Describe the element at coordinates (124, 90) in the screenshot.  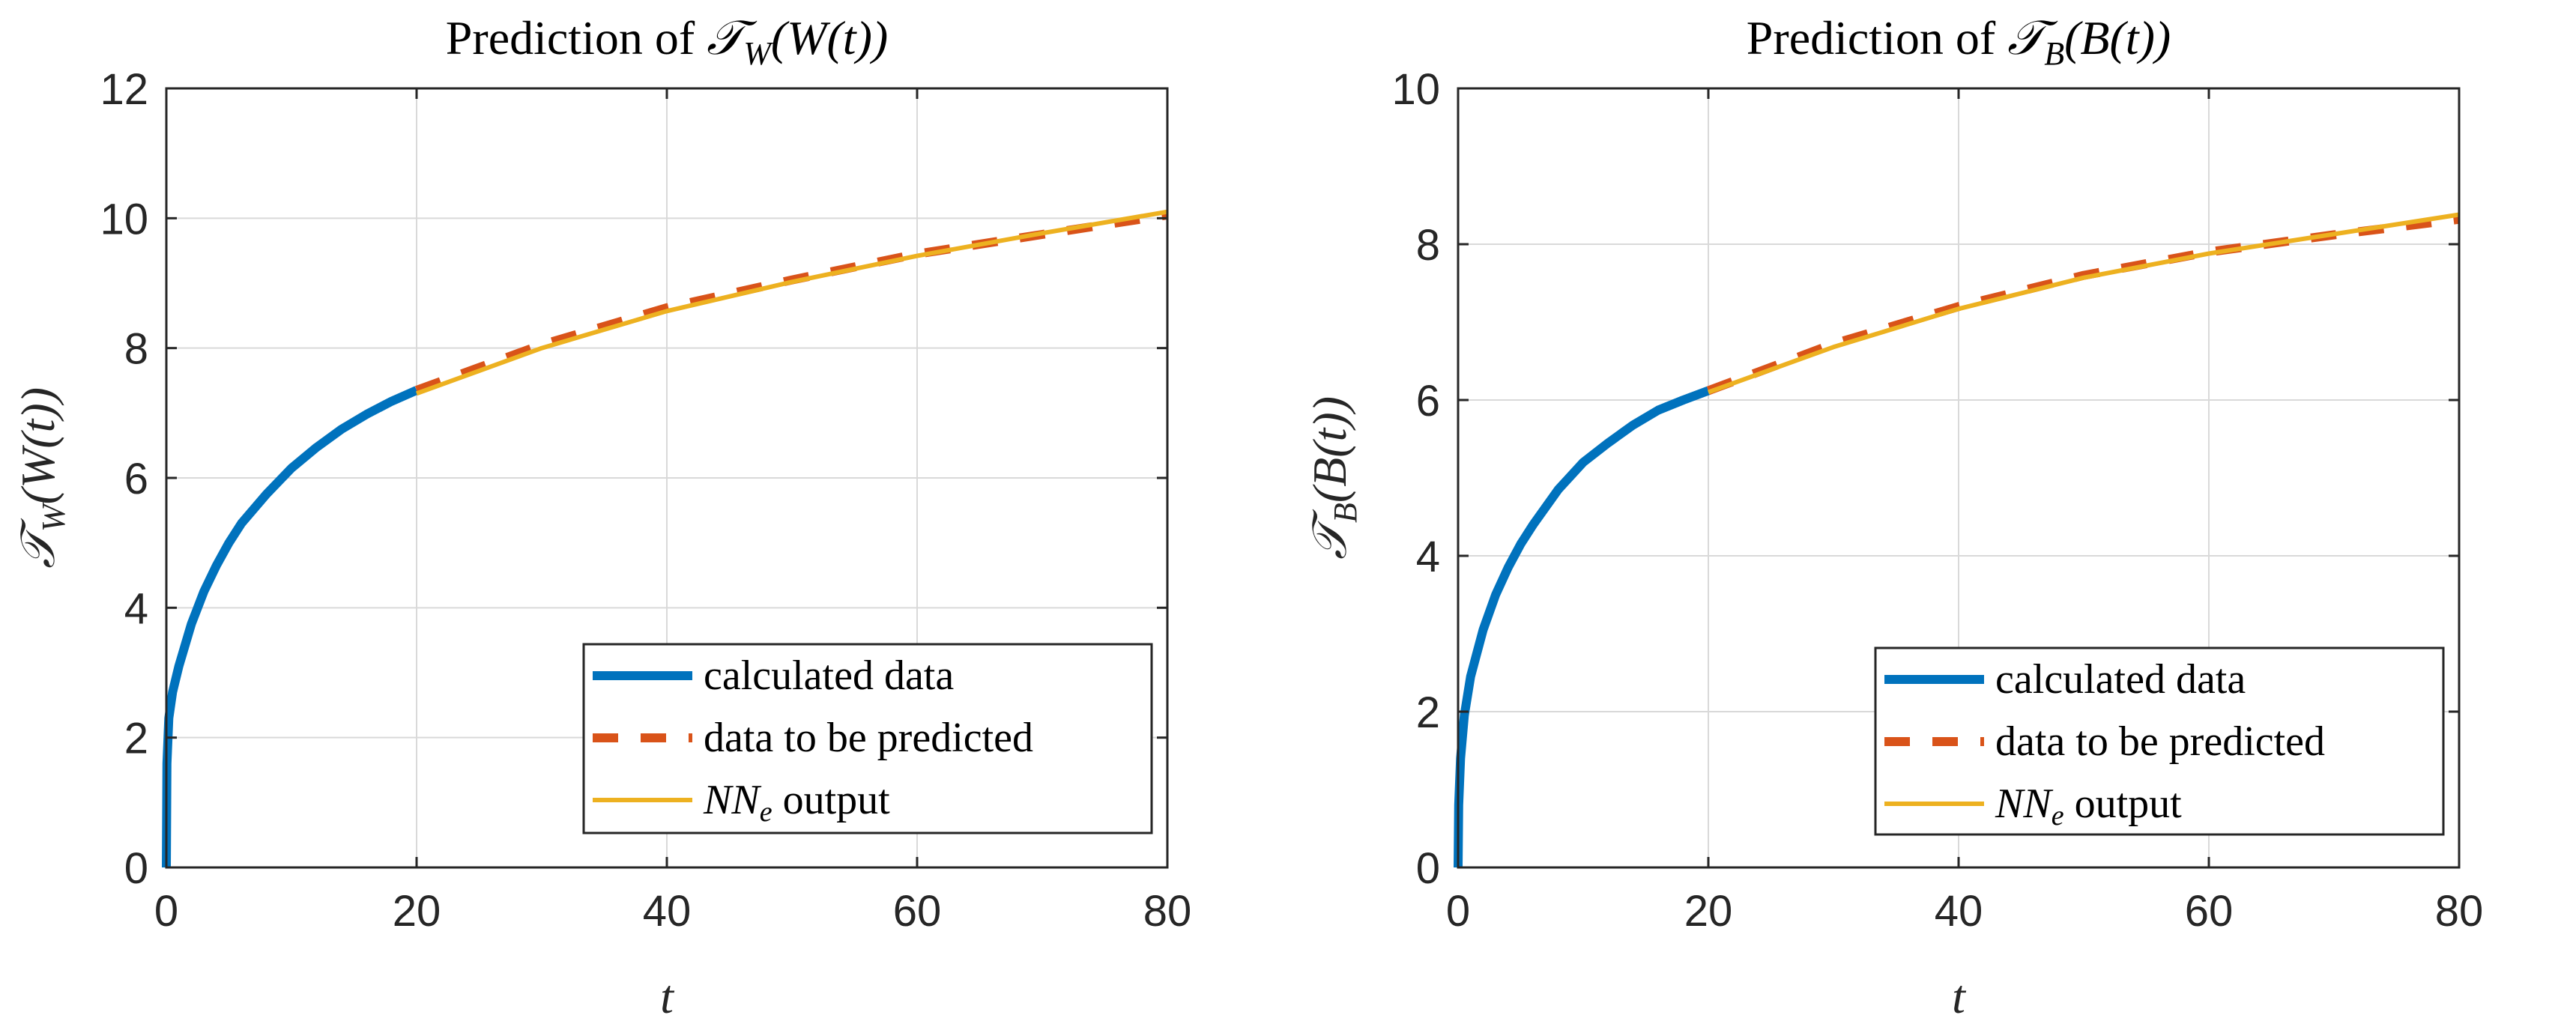
I see `y-tick-label: 12` at that location.